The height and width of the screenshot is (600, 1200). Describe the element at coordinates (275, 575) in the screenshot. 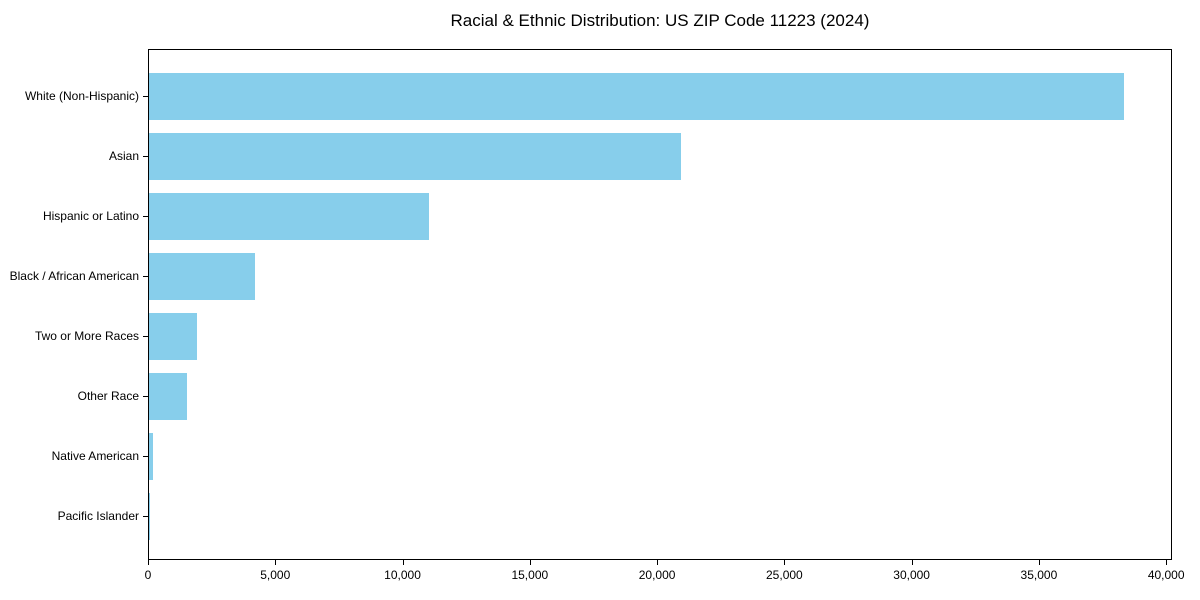

I see `x-tick-label-5-000: 5,000` at that location.